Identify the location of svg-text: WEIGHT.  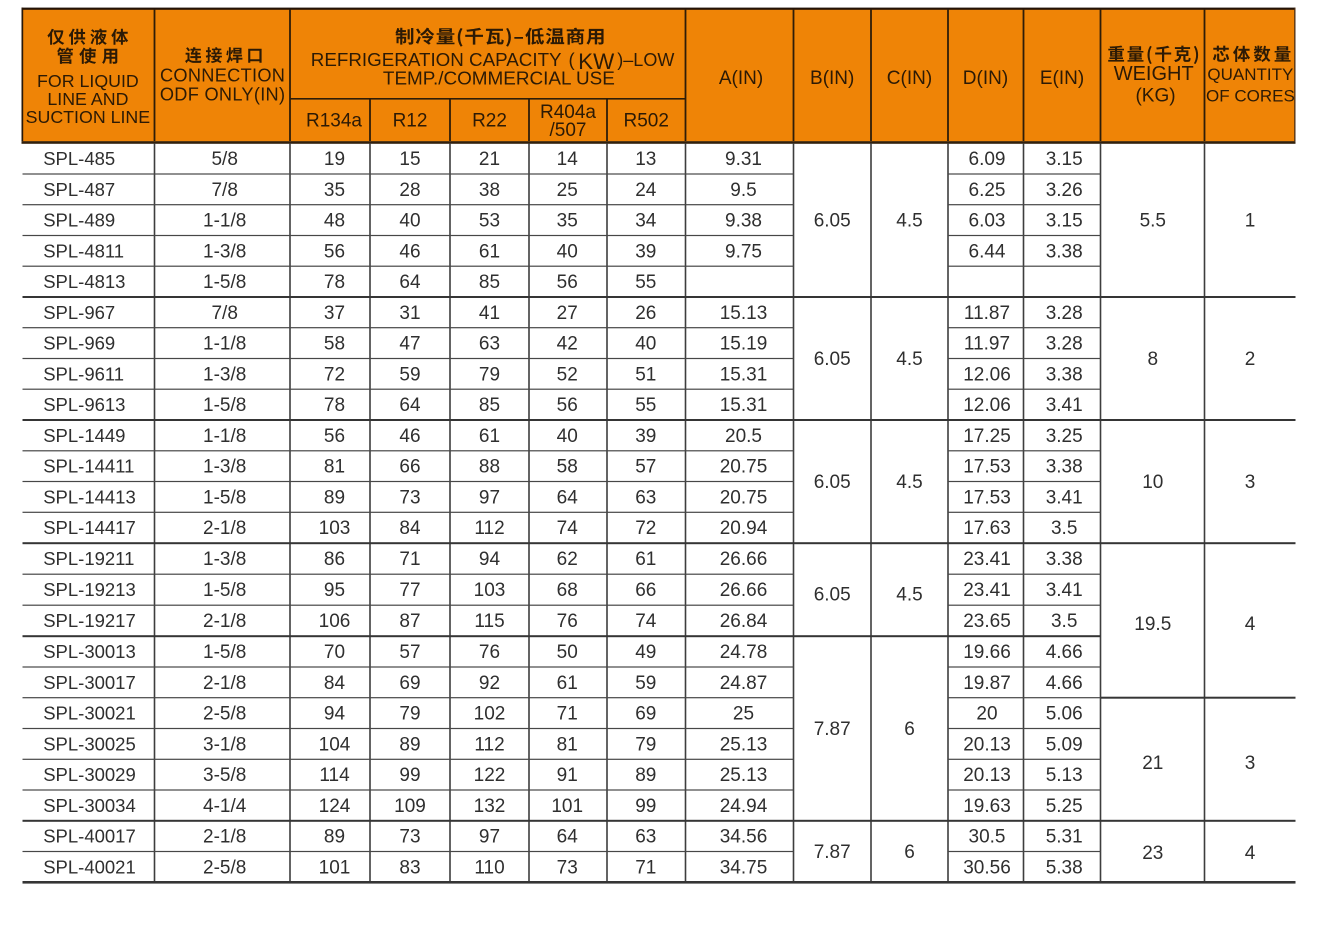
(1154, 74).